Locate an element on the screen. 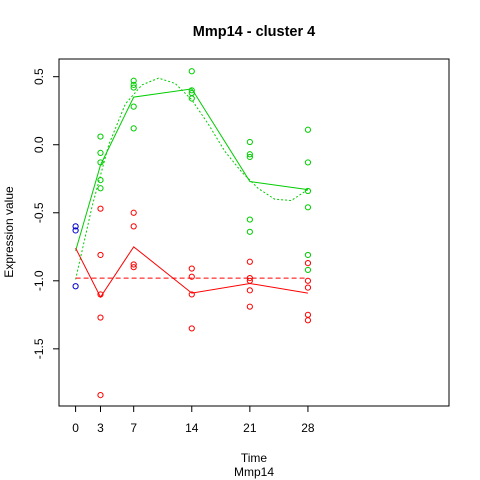 This screenshot has height=480, width=480. x-tick-label: 14 is located at coordinates (192, 428).